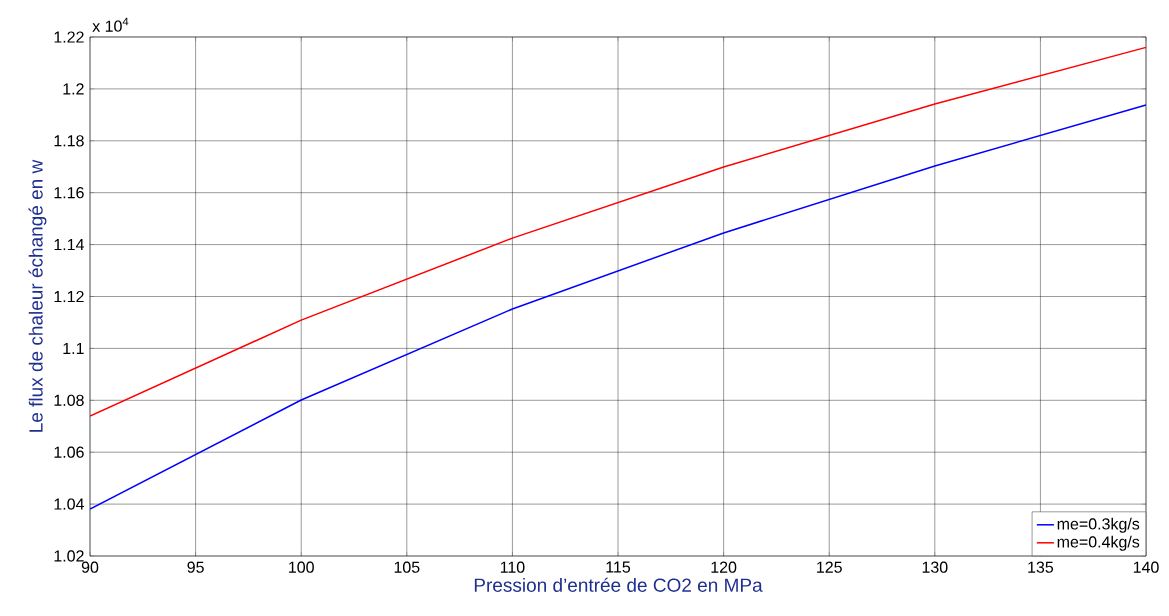  I want to click on y-tick-label: 1.06, so click(69, 452).